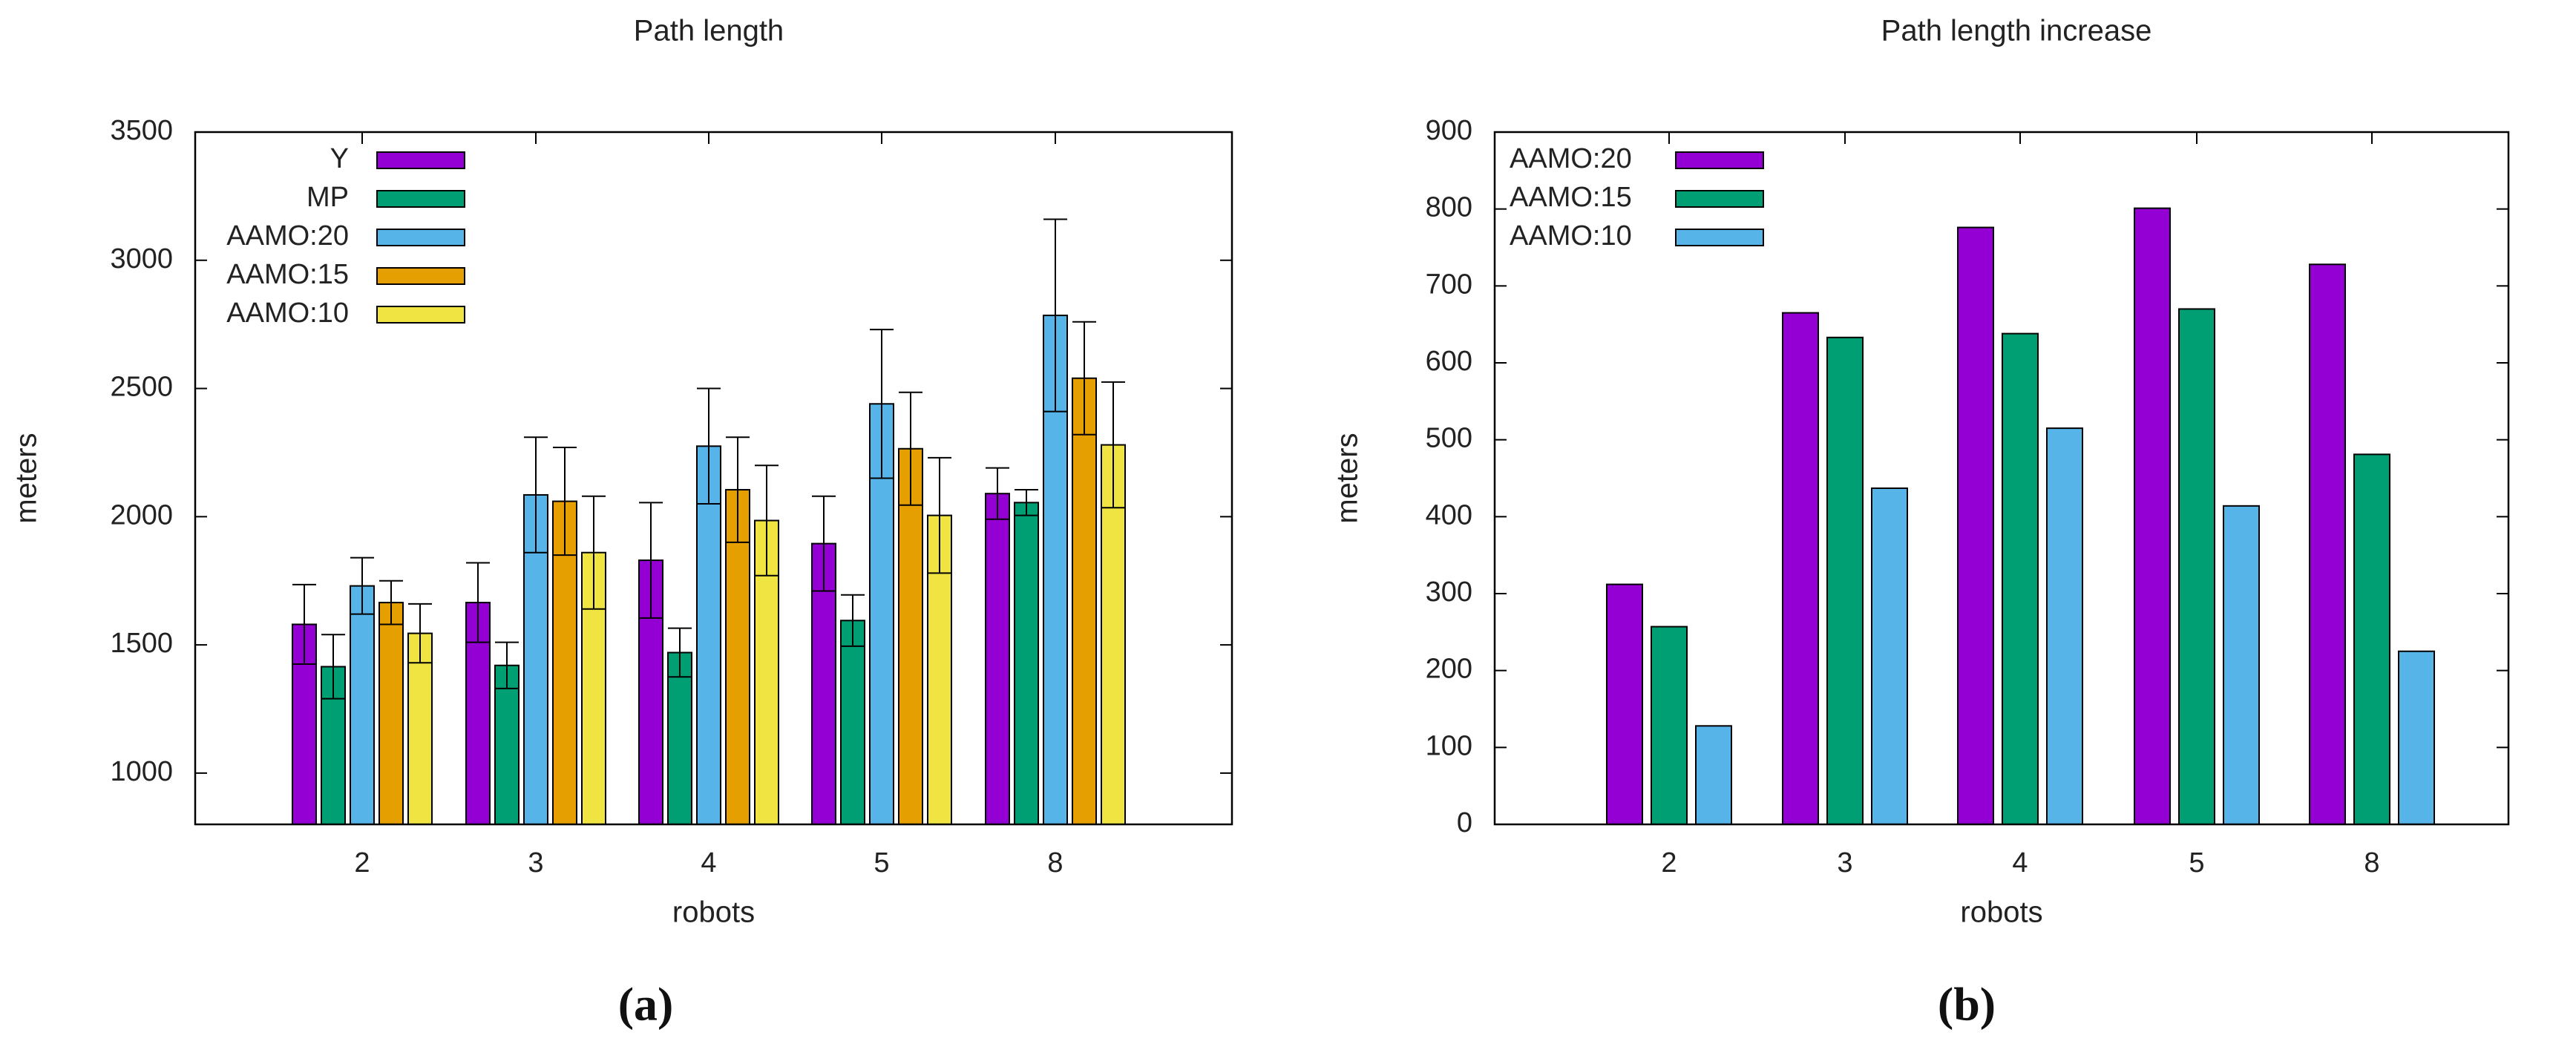 This screenshot has width=2576, height=1044. I want to click on chart1-panel-label: (a), so click(646, 1005).